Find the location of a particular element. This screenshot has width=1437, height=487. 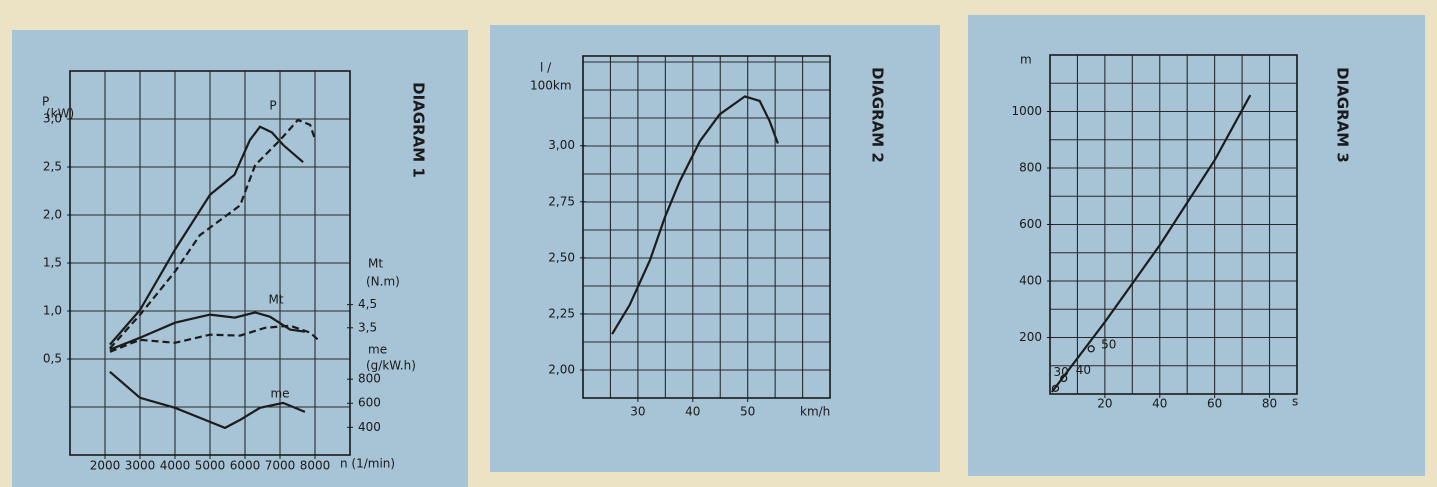

y-tick-label: 2,50 is located at coordinates (561, 257).